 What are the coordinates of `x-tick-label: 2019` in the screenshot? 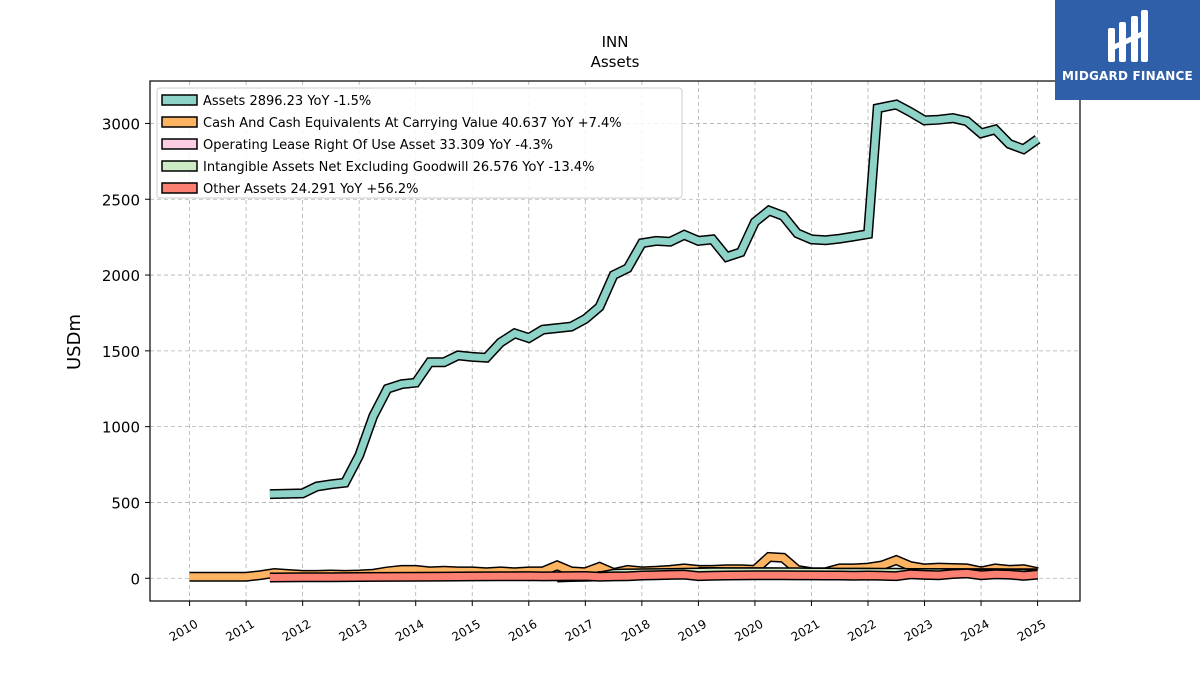 It's located at (692, 630).